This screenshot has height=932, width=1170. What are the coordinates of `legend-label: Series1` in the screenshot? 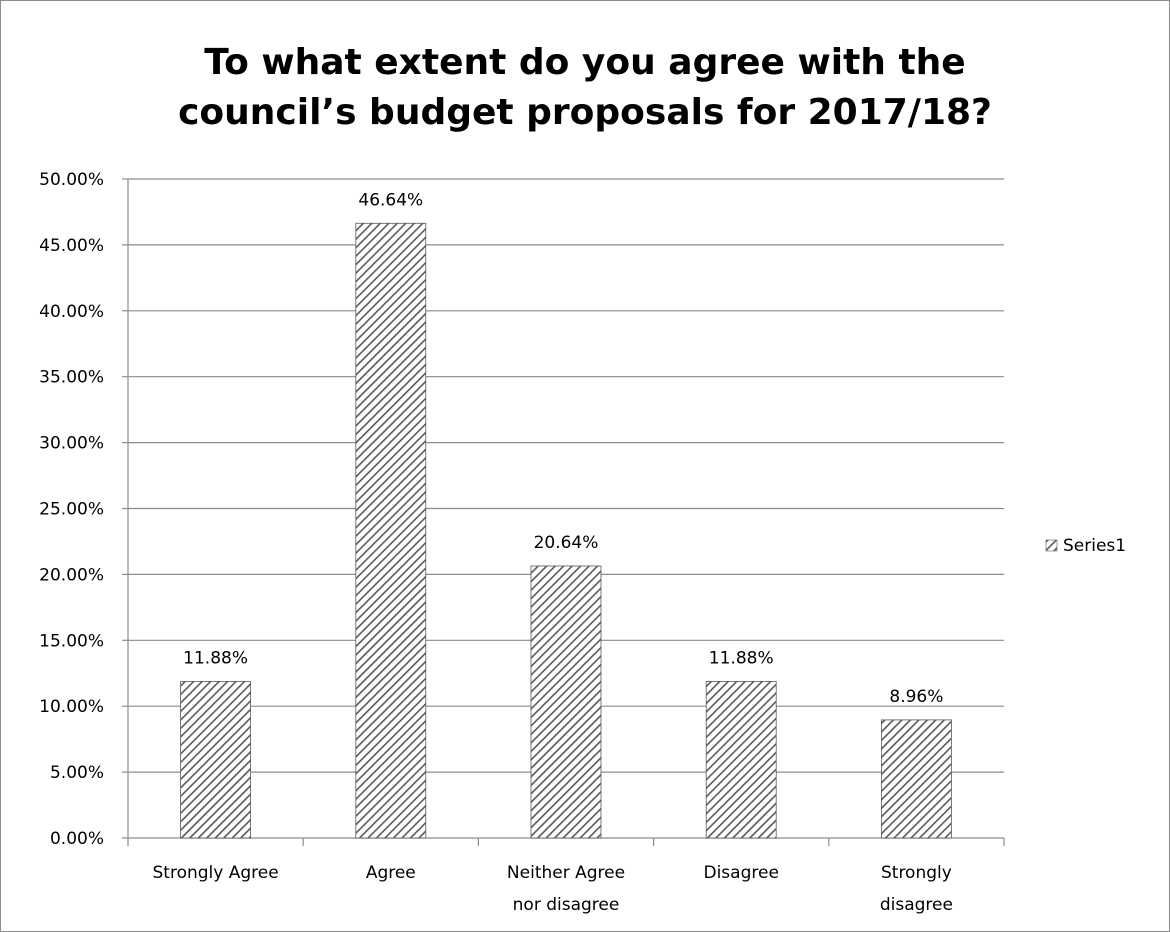 It's located at (1094, 546).